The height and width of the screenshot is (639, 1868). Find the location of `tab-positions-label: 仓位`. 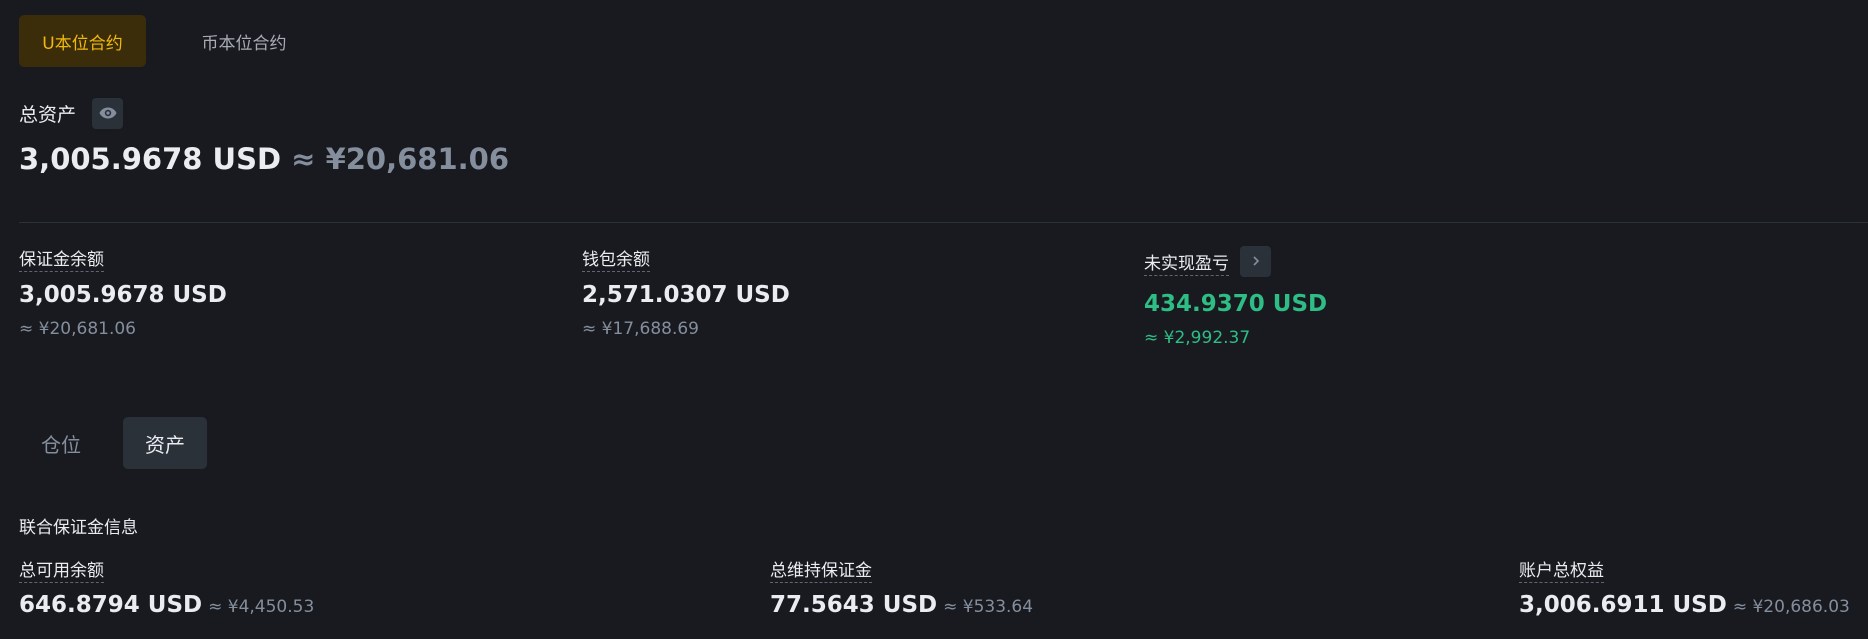

tab-positions-label: 仓位 is located at coordinates (61, 444).